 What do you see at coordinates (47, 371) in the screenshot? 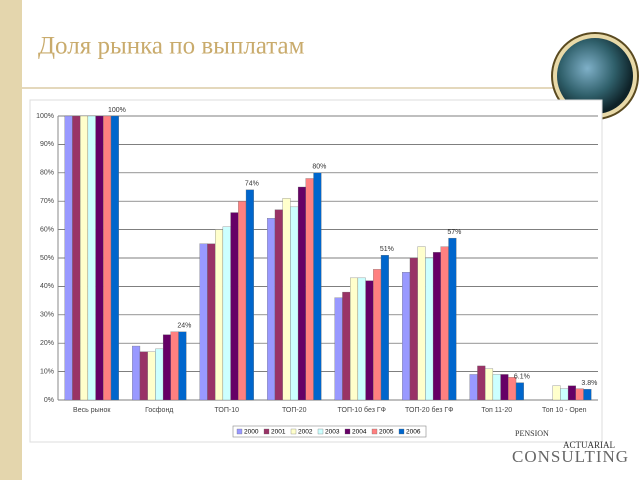
I see `y-tick-label: 10%` at bounding box center [47, 371].